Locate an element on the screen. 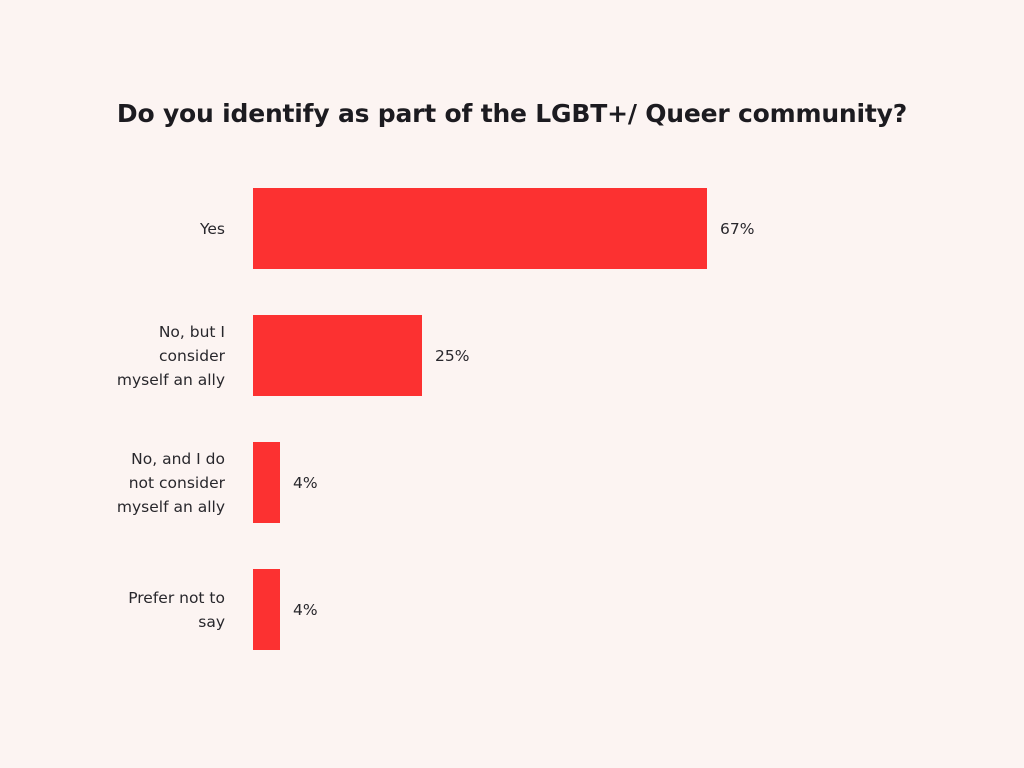  bar-row: No, but I consider myself an ally 25% is located at coordinates (512, 355).